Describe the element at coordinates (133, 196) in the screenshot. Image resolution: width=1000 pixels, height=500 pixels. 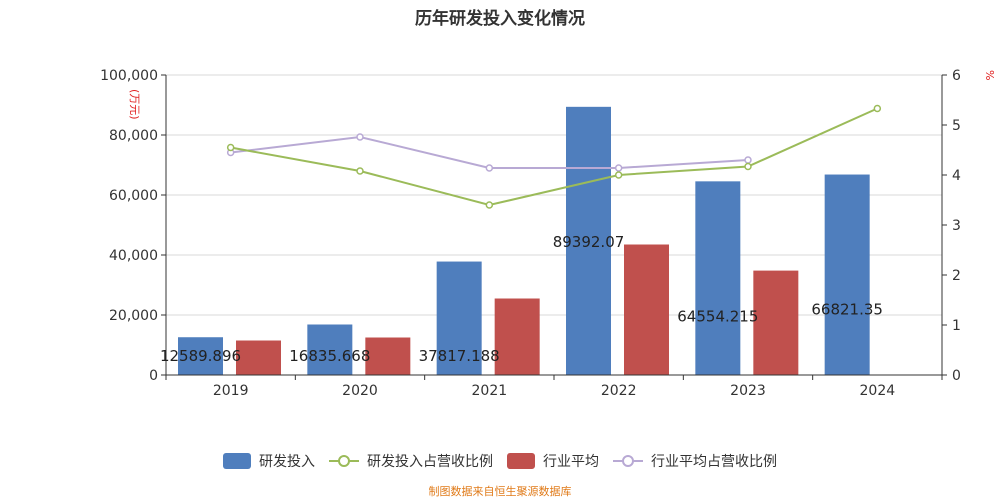
I see `y-left-tick-label: 60,000` at that location.